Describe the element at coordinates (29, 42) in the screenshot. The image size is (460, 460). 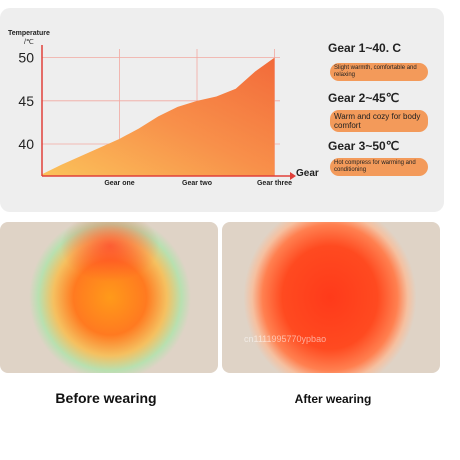
I see `y-axis-unit: /℃` at that location.